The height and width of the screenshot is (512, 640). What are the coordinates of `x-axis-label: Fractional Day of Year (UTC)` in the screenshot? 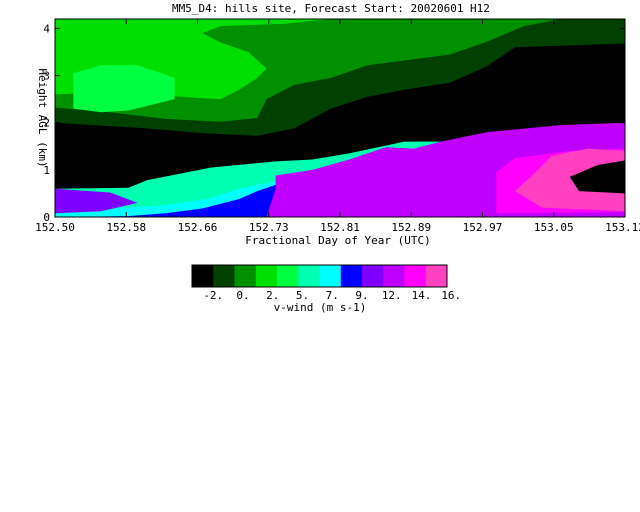 It's located at (337, 240).